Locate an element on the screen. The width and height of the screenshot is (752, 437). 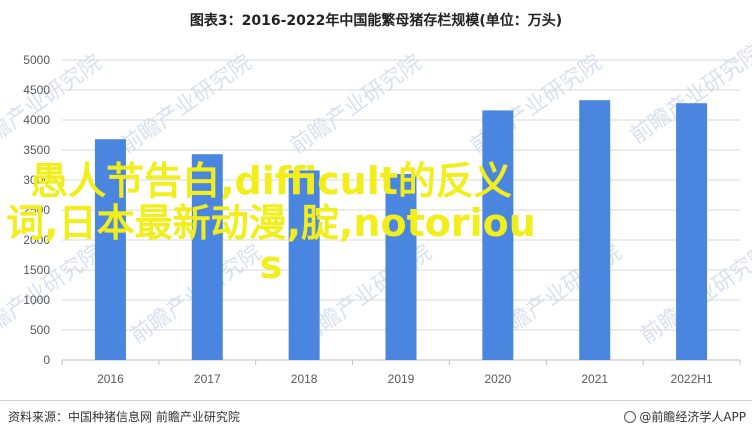
y-axis-ticks: 0 500 1000 1500 2000 2500 3000 3500 4000 4500 5000 is located at coordinates (36, 210).